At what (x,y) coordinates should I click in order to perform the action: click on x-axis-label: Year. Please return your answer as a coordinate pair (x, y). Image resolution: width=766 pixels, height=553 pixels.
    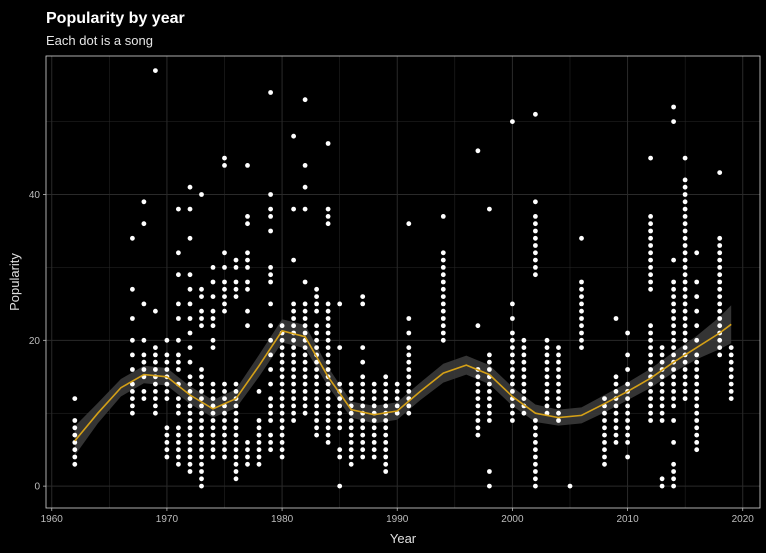
    Looking at the image, I should click on (403, 538).